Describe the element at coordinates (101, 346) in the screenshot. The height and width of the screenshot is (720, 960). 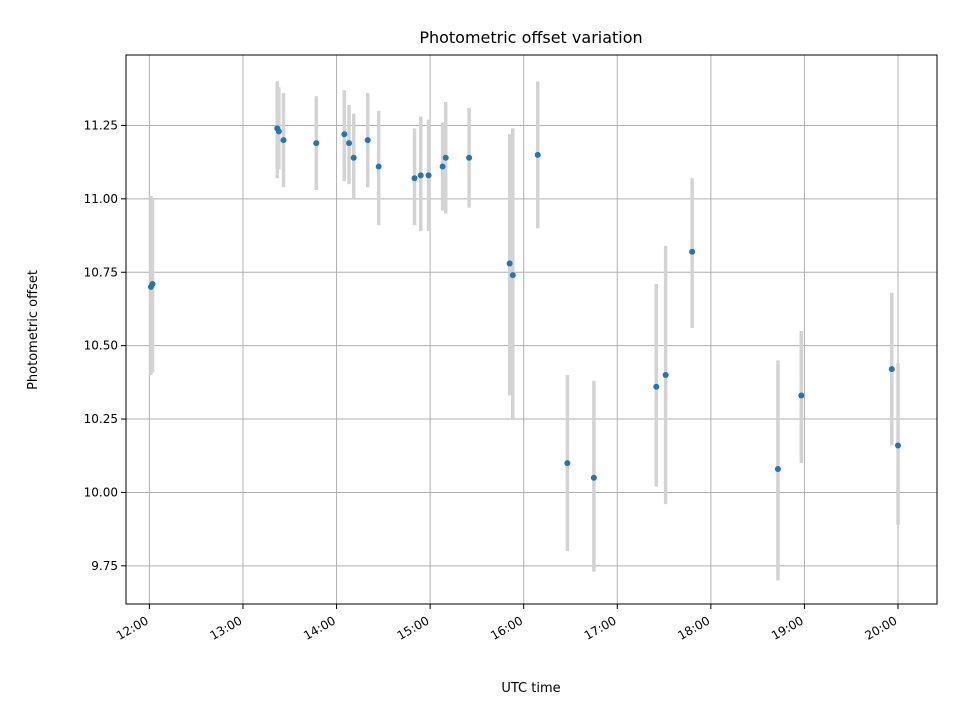
I see `y-tick-label: 10.50` at that location.